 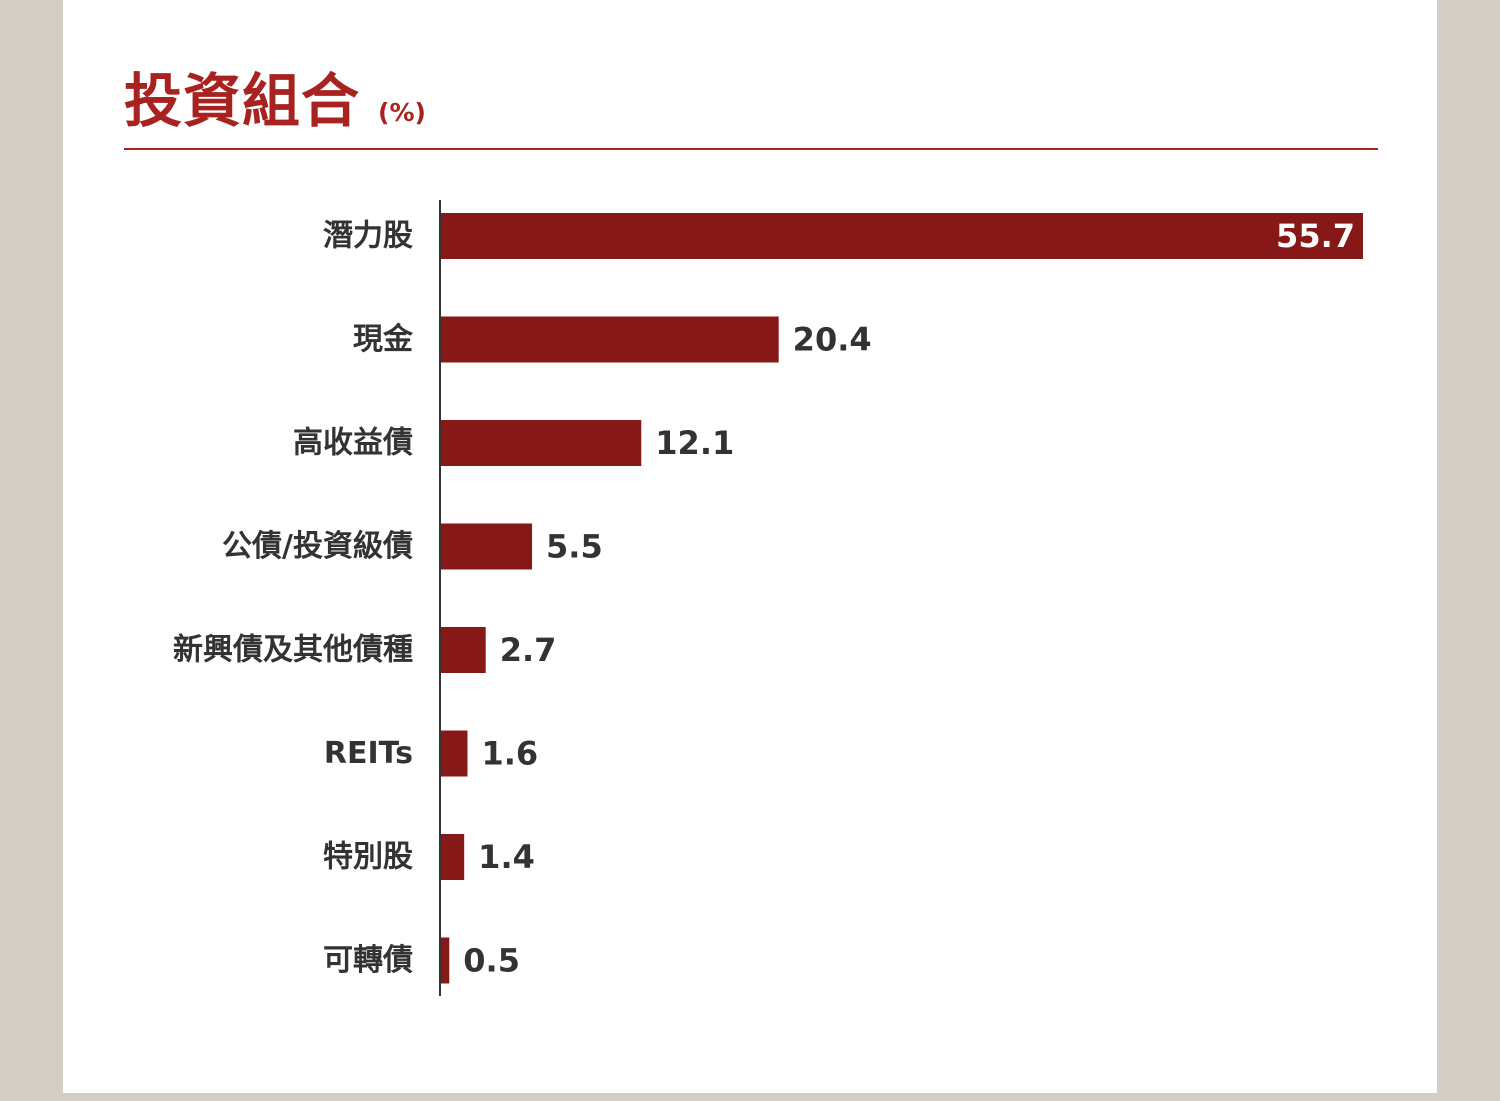 What do you see at coordinates (574, 547) in the screenshot?
I see `value-label: 5.5` at bounding box center [574, 547].